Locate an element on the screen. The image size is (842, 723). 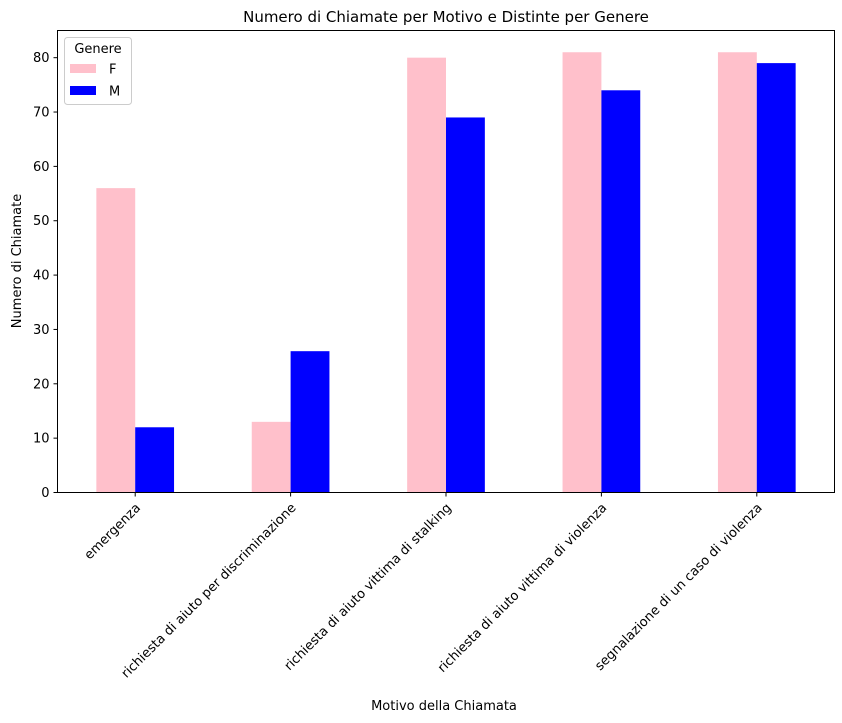
legend-label-m: M is located at coordinates (114, 92).